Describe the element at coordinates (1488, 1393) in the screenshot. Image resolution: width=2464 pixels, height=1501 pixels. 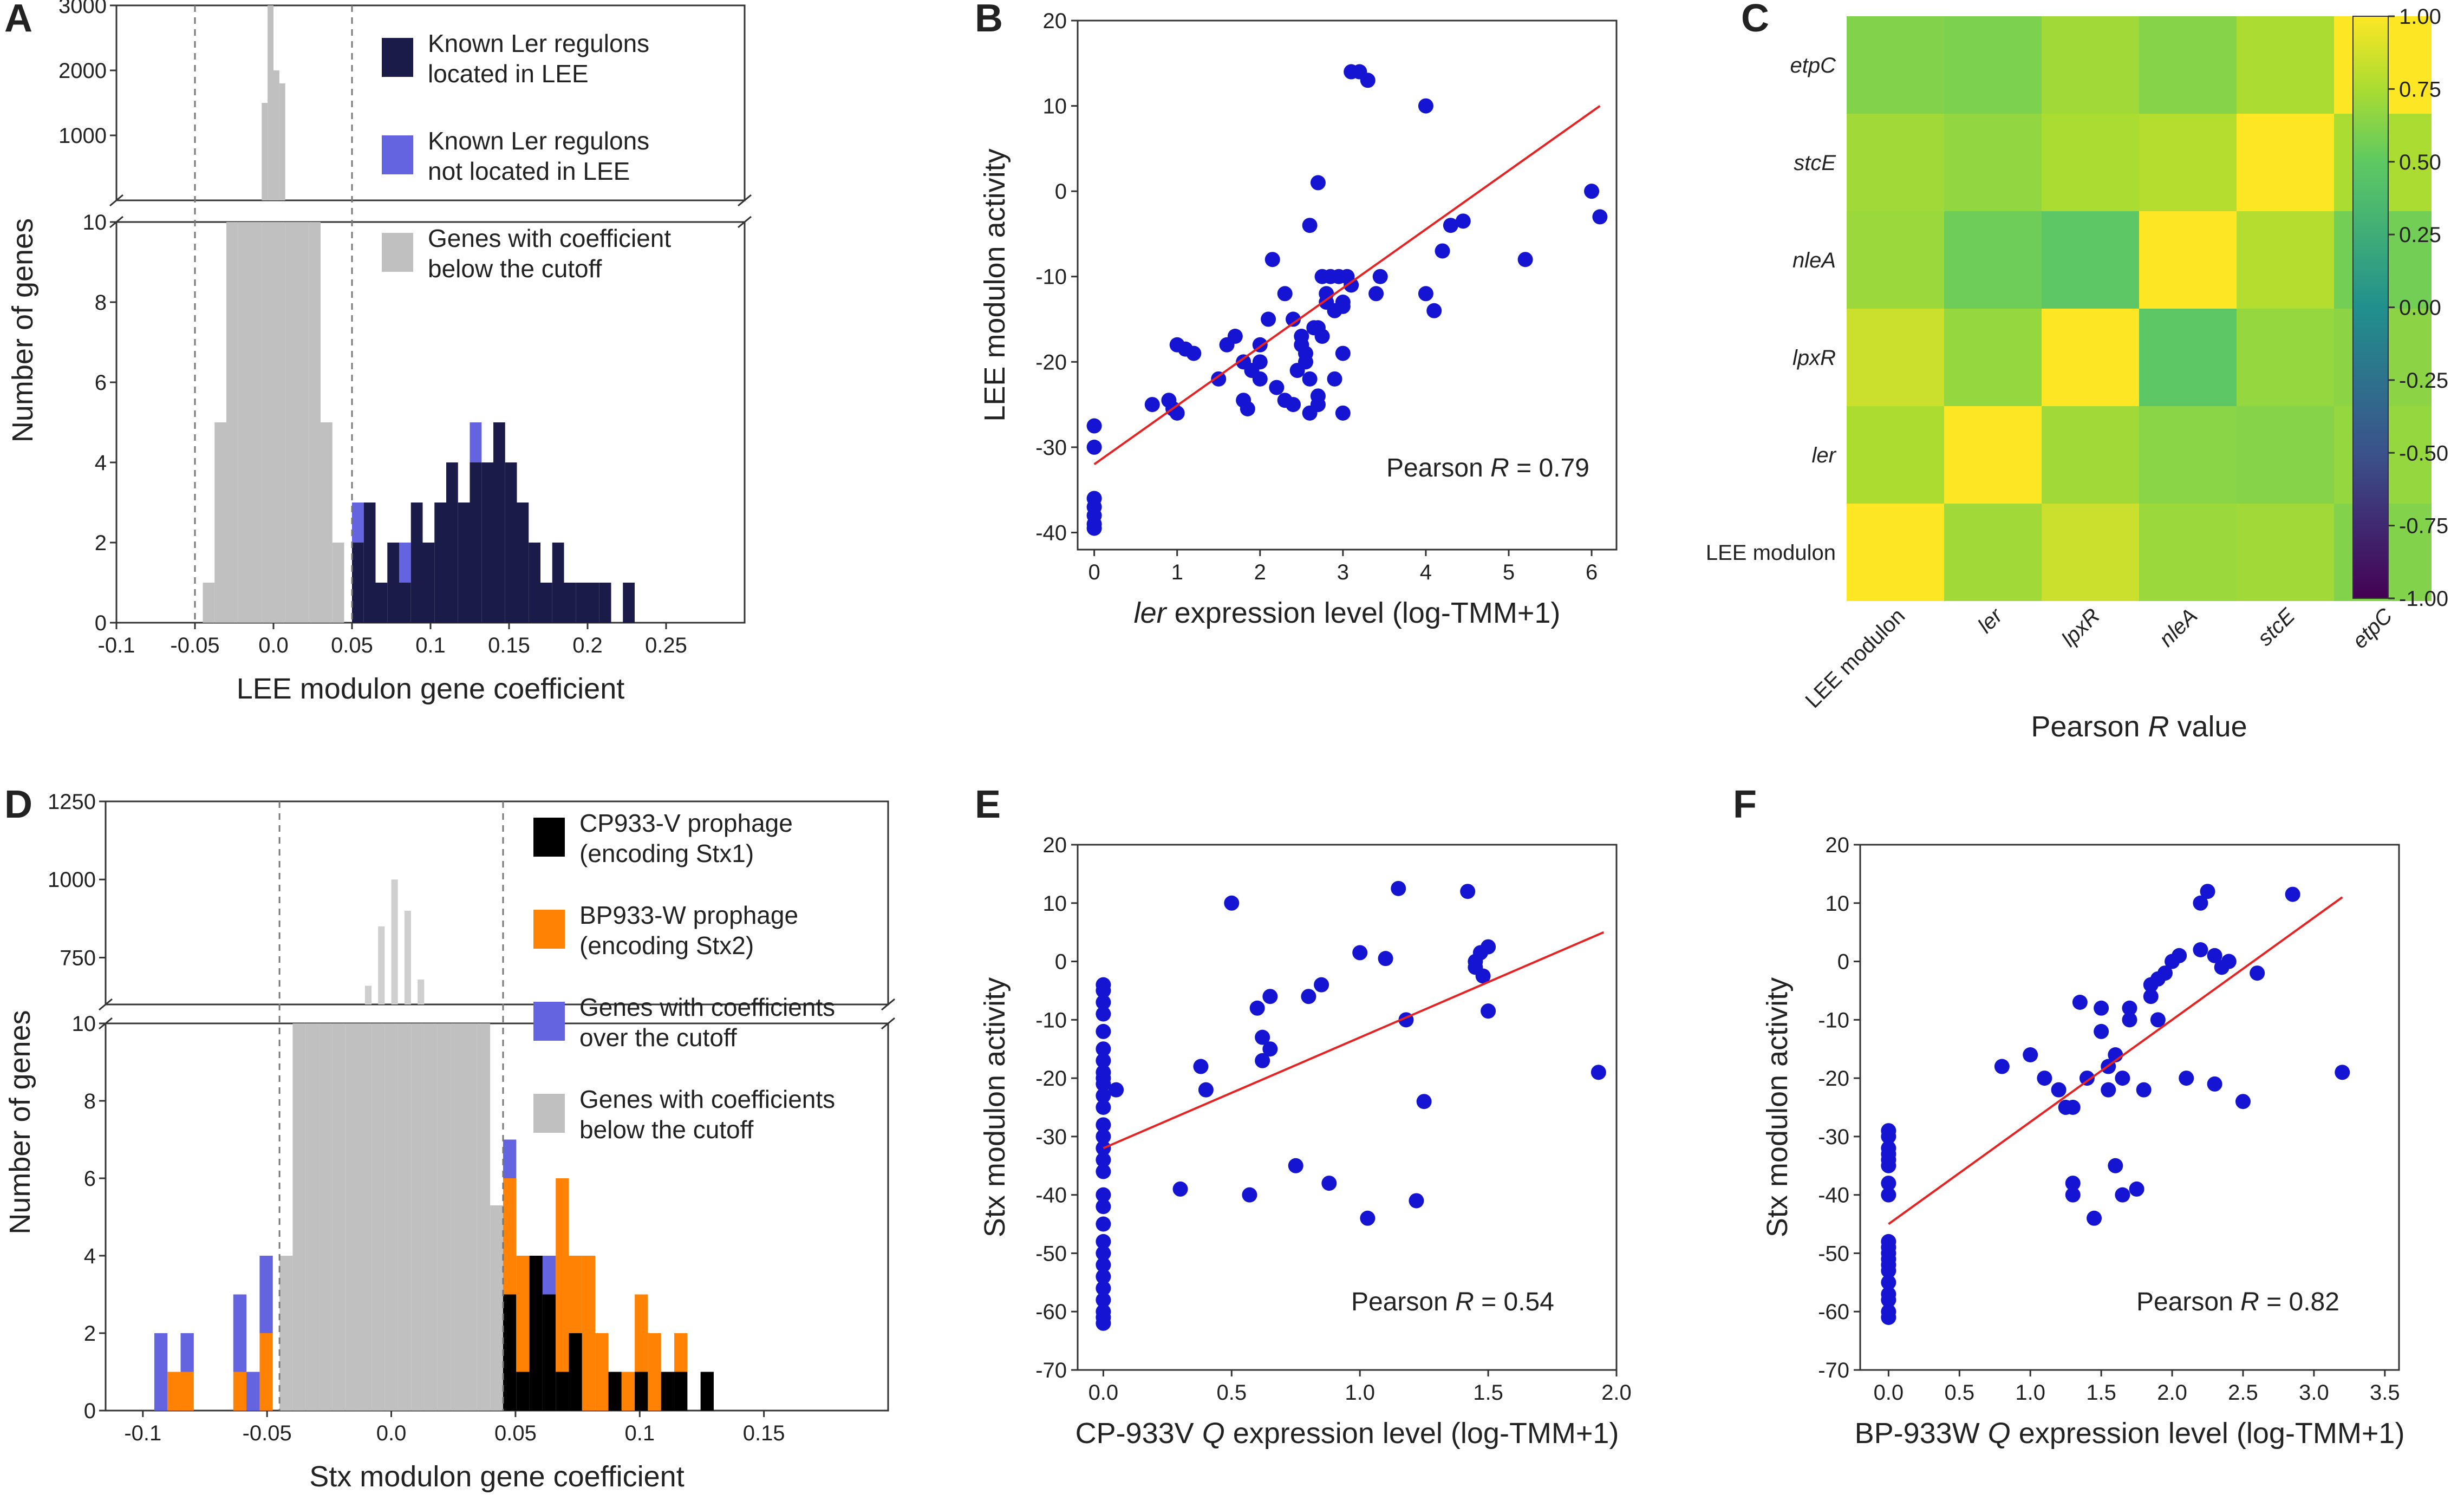
I see `x-tick-label: 1.5` at that location.